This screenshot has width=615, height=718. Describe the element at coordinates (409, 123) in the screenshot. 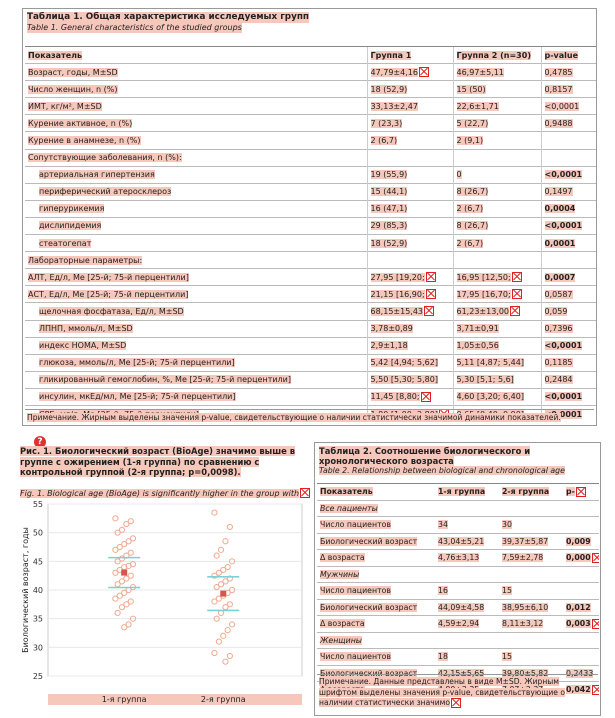

I see `group-1-value: 7 (23,3)` at that location.